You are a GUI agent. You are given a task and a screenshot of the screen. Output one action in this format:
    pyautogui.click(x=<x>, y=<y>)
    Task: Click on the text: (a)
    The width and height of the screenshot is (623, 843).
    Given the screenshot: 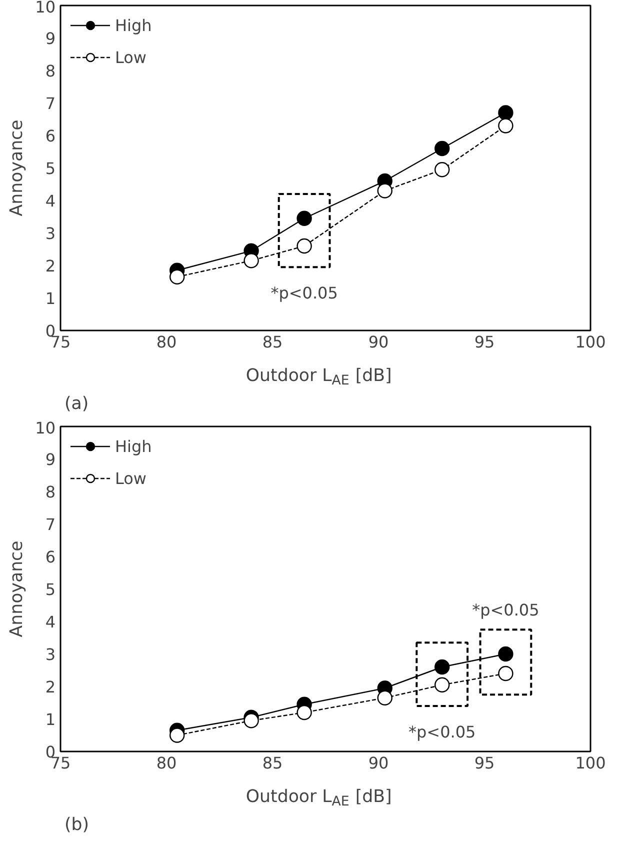 What is the action you would take?
    pyautogui.click(x=76, y=404)
    